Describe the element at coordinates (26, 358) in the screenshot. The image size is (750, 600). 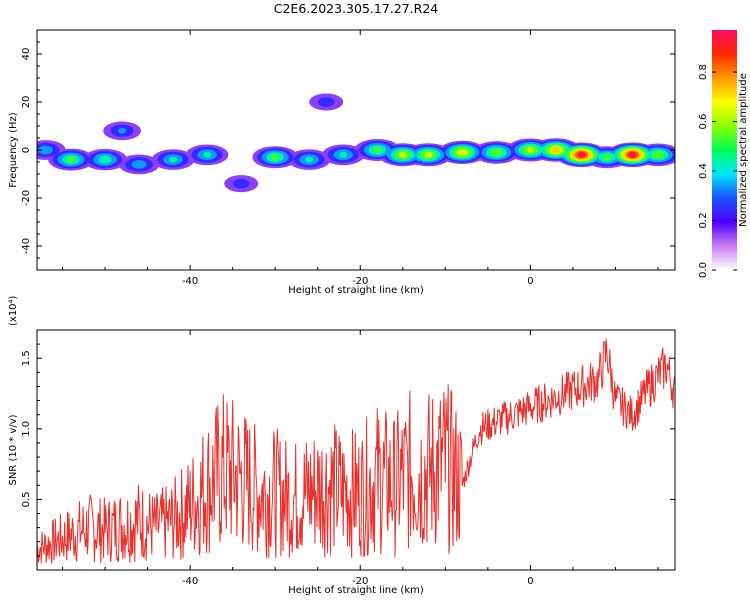
I see `y-tick-label: 1.5` at that location.